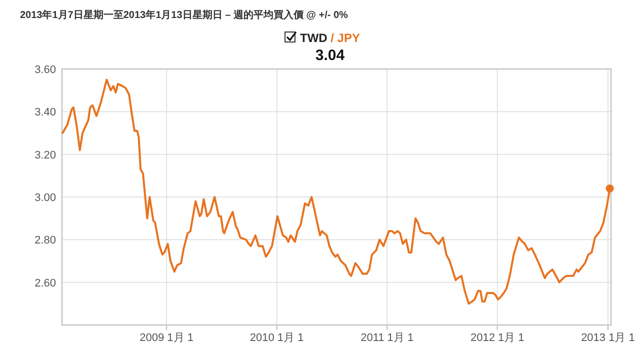 The image size is (640, 353). What do you see at coordinates (45, 283) in the screenshot?
I see `y-tick-label: 2.60` at bounding box center [45, 283].